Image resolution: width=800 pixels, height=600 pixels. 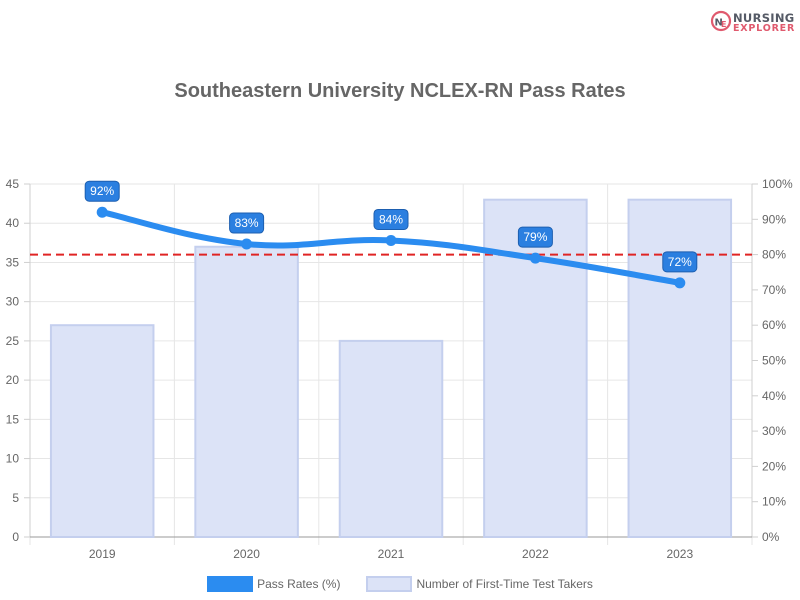 What do you see at coordinates (102, 212) in the screenshot?
I see `point-pass-rate-2019` at bounding box center [102, 212].